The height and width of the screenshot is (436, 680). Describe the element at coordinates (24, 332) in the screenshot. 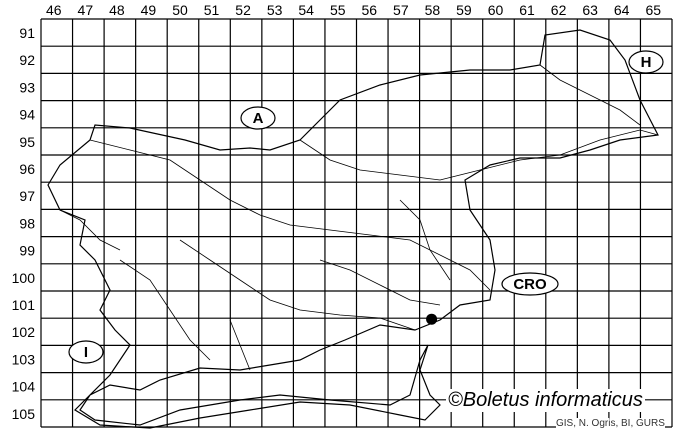

I see `row-label: 102` at that location.